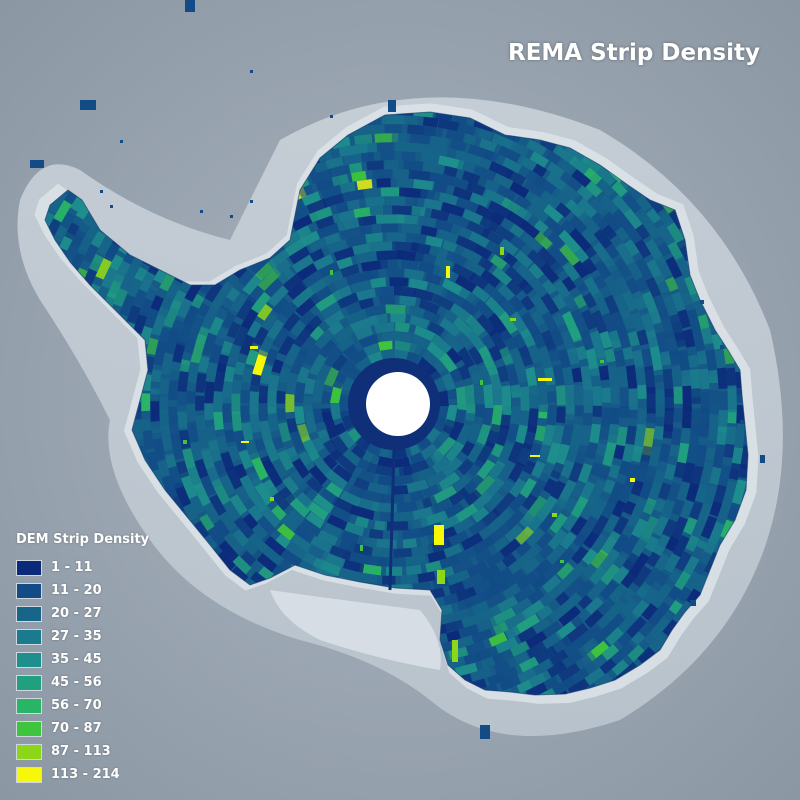 This screenshot has width=800, height=800. Describe the element at coordinates (29, 774) in the screenshot. I see `legend-swatch` at that location.